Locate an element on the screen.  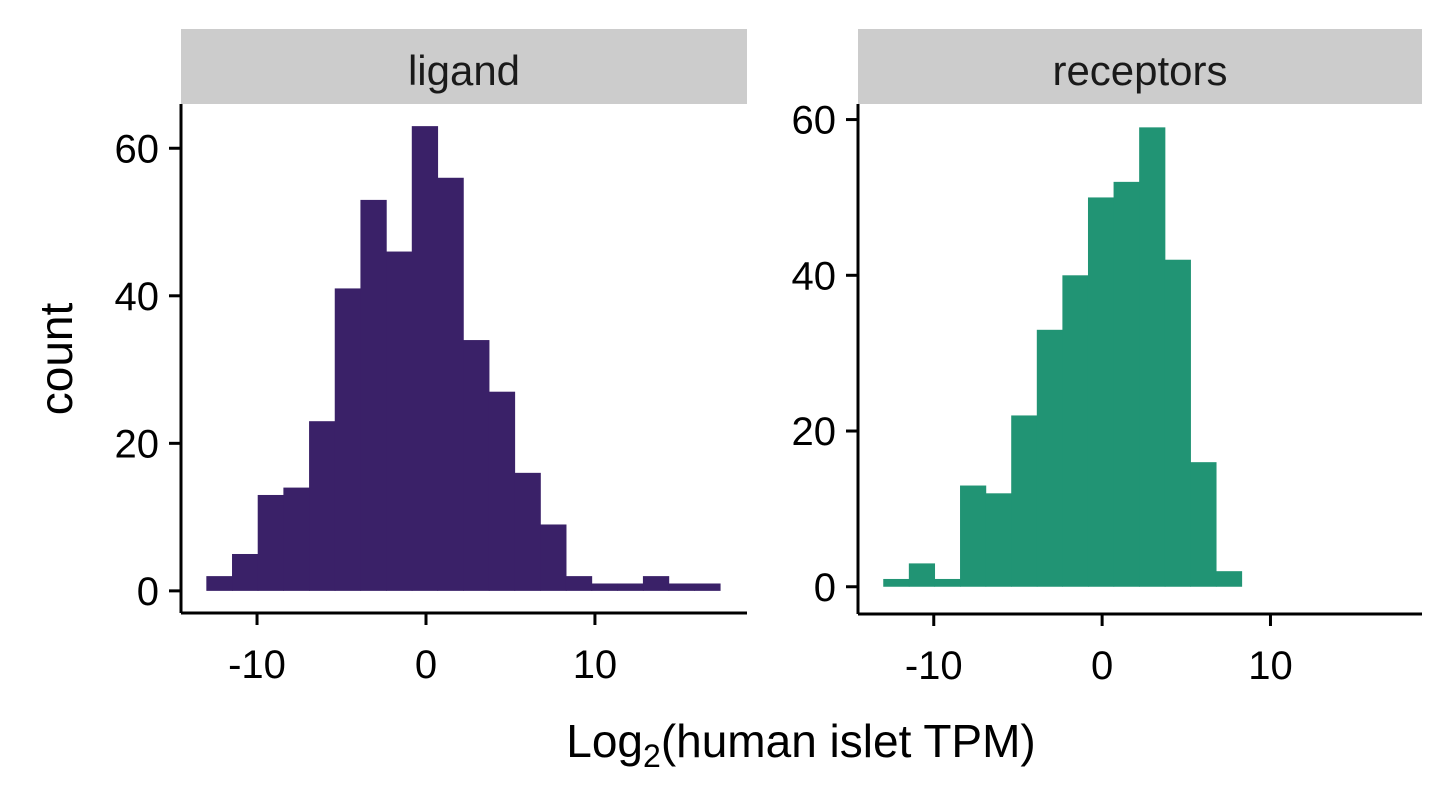
x-axis-title-rest: (human islet TPM) is located at coordinates (848, 741).